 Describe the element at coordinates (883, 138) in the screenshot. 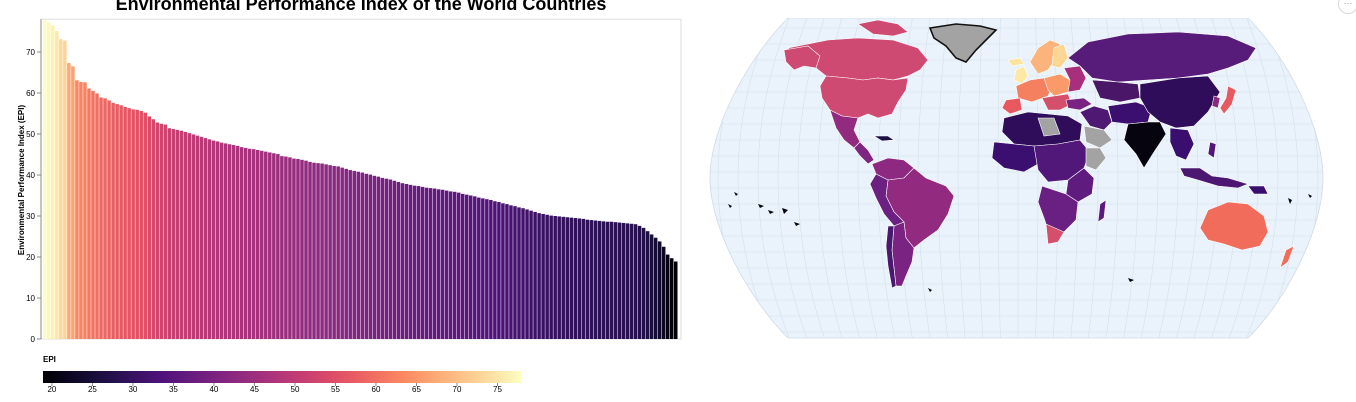

I see `country-cuba` at that location.